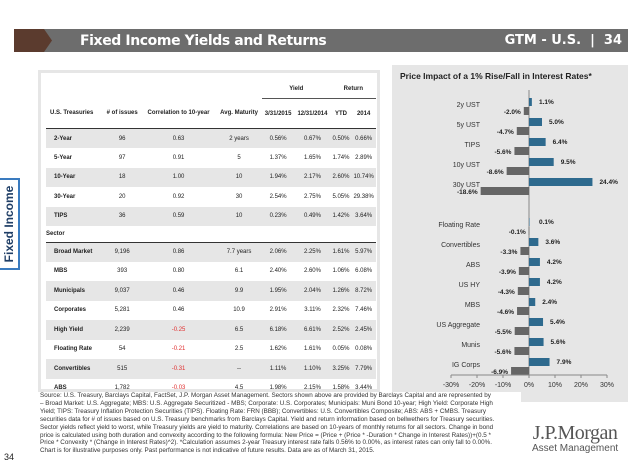 The width and height of the screenshot is (640, 471). What do you see at coordinates (278, 330) in the screenshot?
I see `table-cell: 6.18%` at bounding box center [278, 330].